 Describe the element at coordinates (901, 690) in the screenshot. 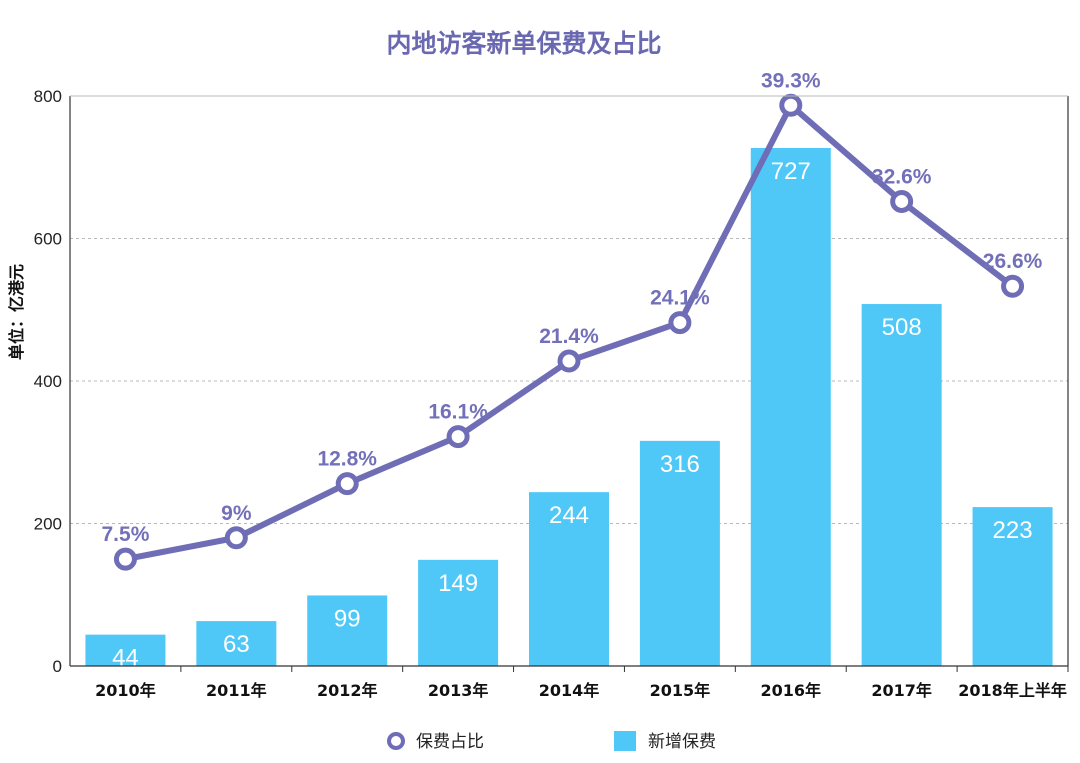

I see `x-tick-label: 2017年` at that location.